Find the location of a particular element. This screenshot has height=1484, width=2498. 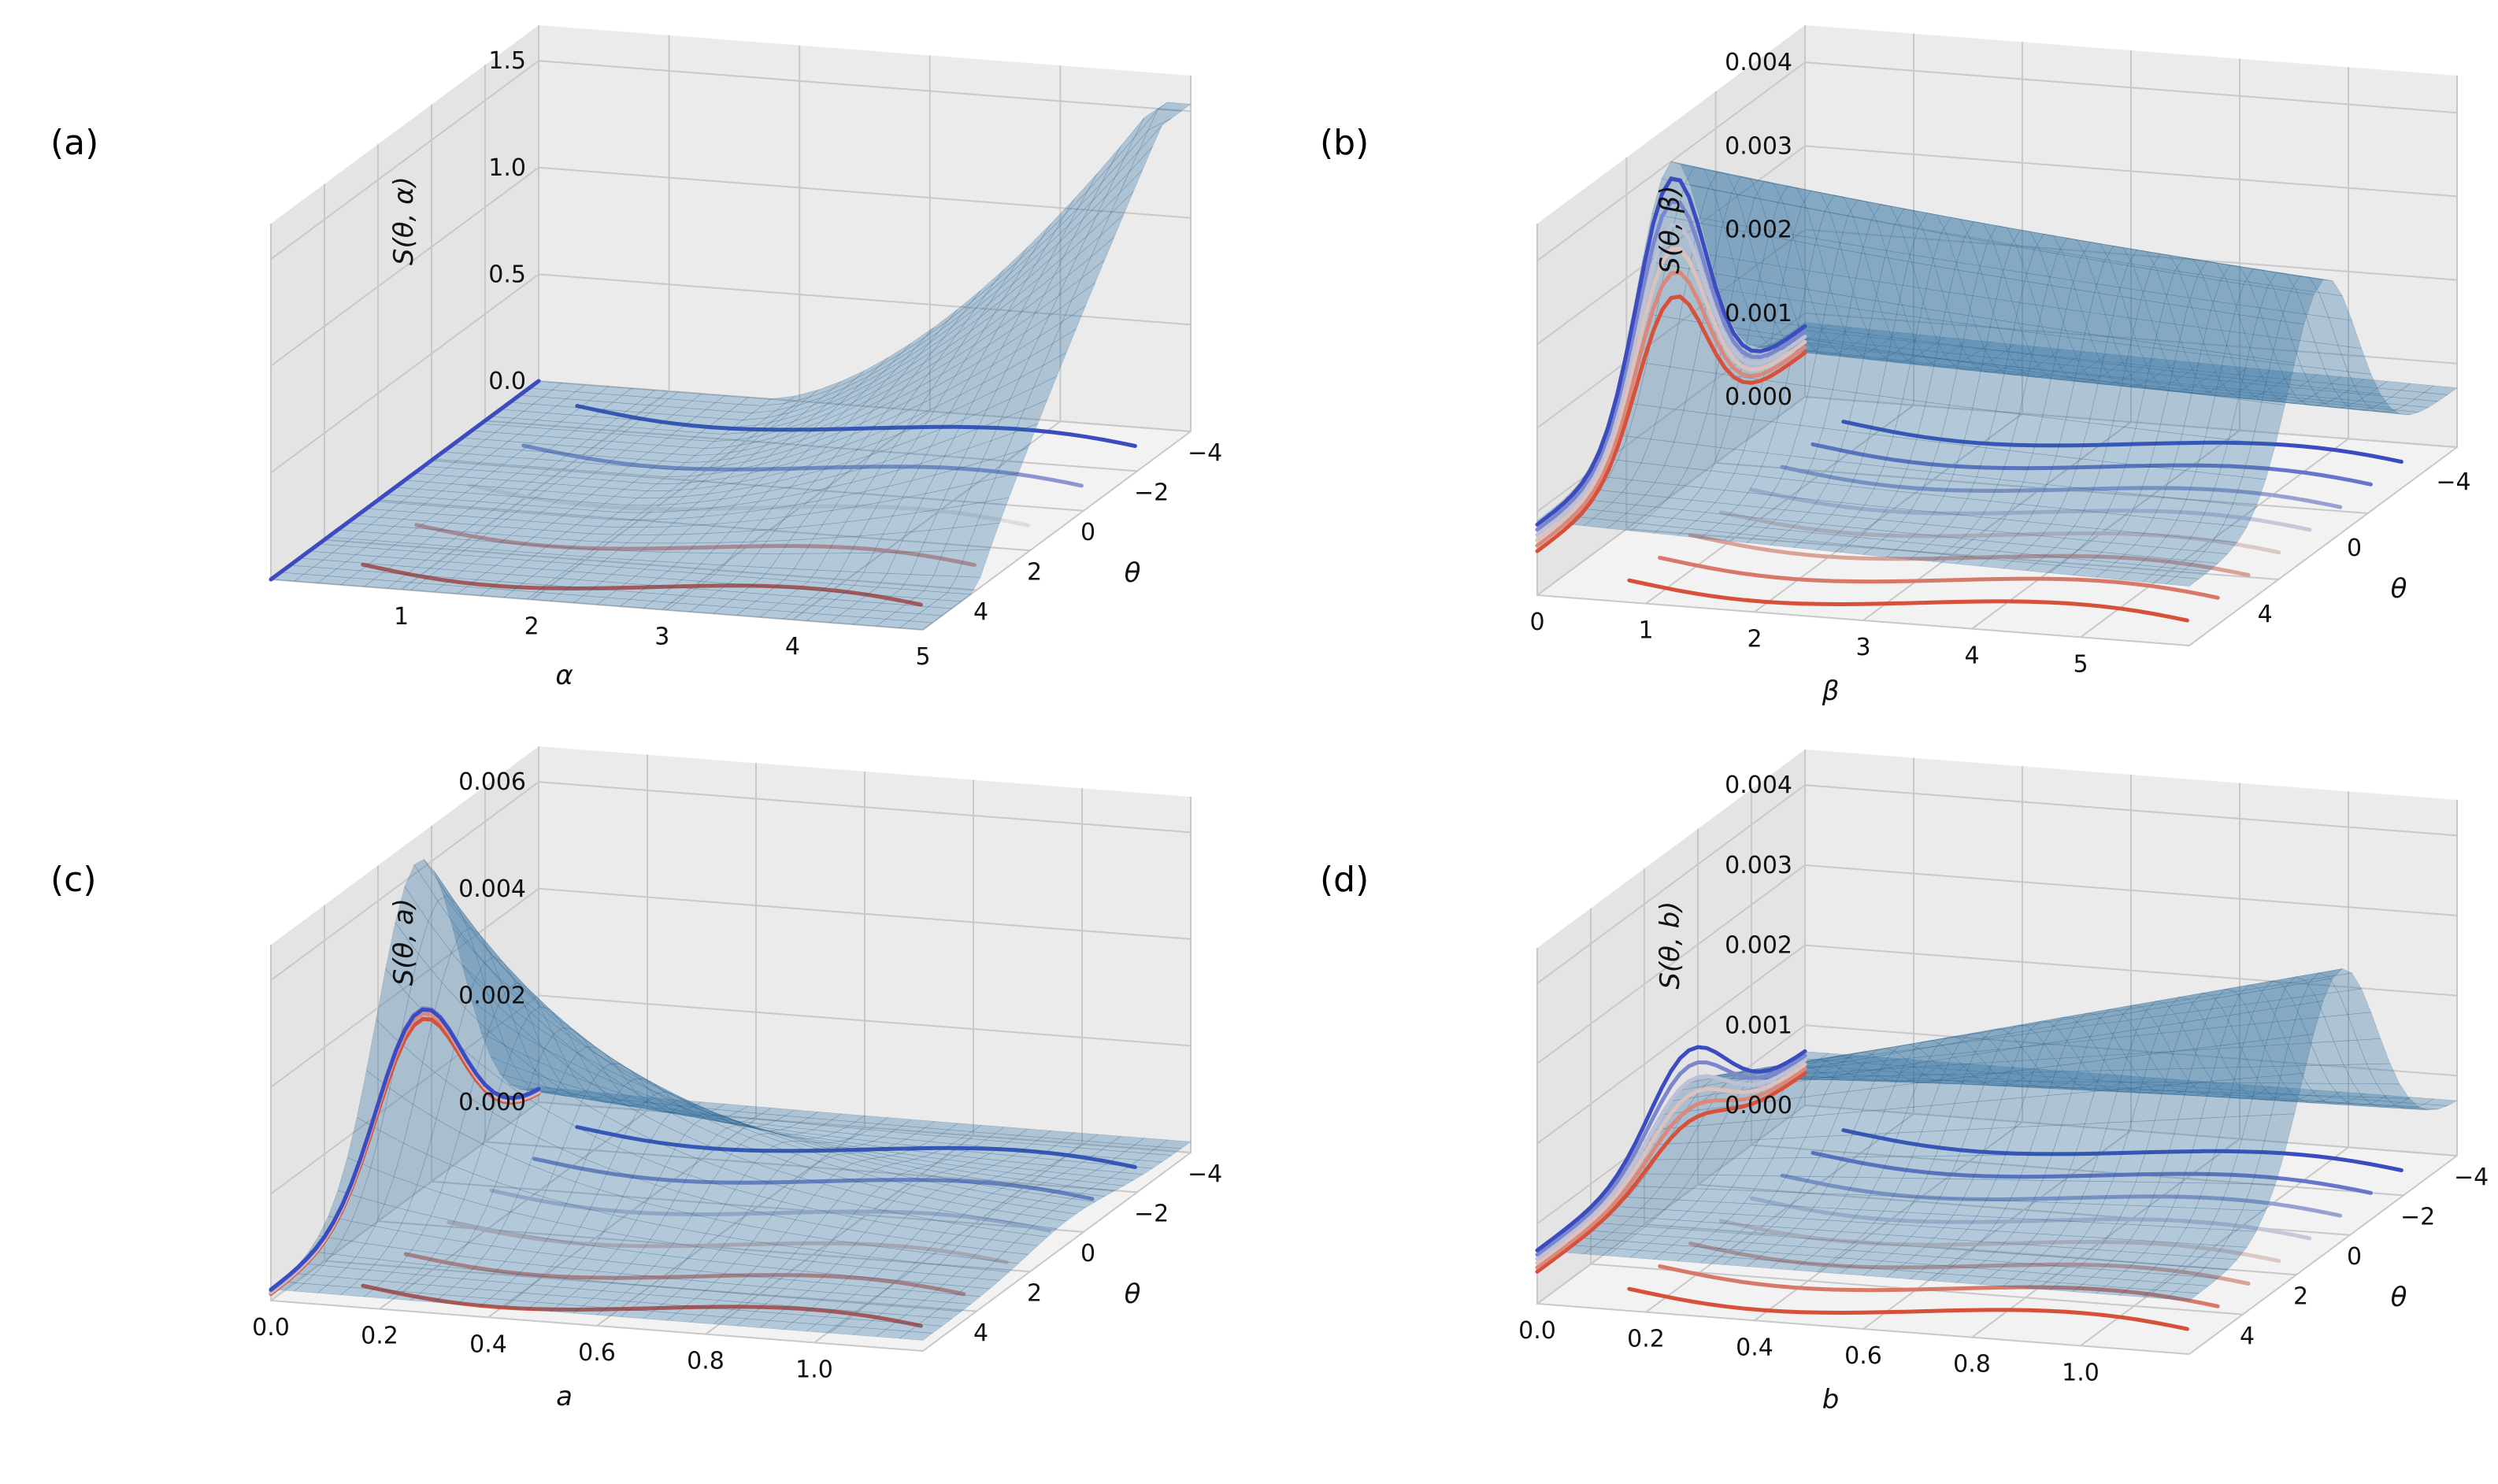

z-axis-label: S(θ, a) is located at coordinates (404, 942).